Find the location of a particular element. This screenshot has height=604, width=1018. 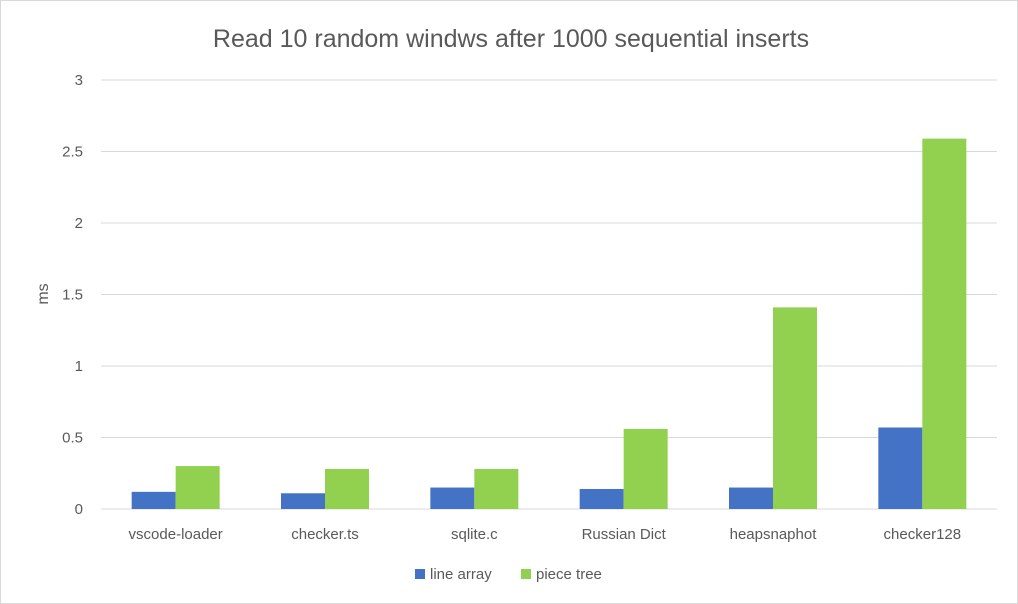

y-tick-label: 0 is located at coordinates (79, 509).